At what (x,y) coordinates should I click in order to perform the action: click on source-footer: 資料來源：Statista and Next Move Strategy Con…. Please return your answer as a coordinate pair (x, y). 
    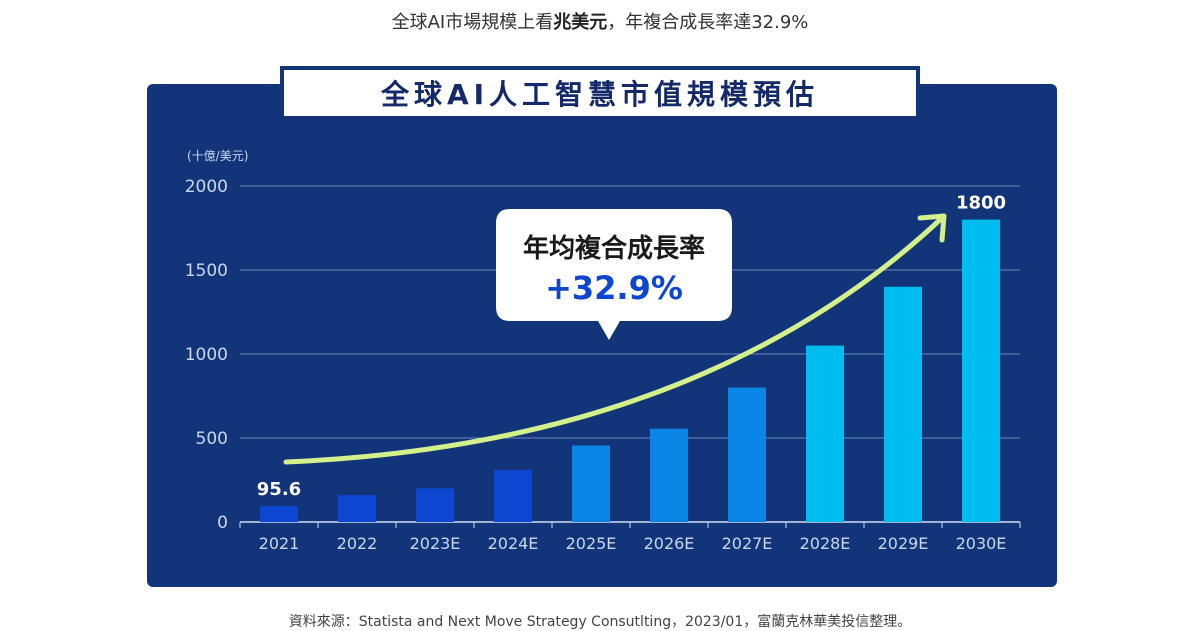
    Looking at the image, I should click on (600, 622).